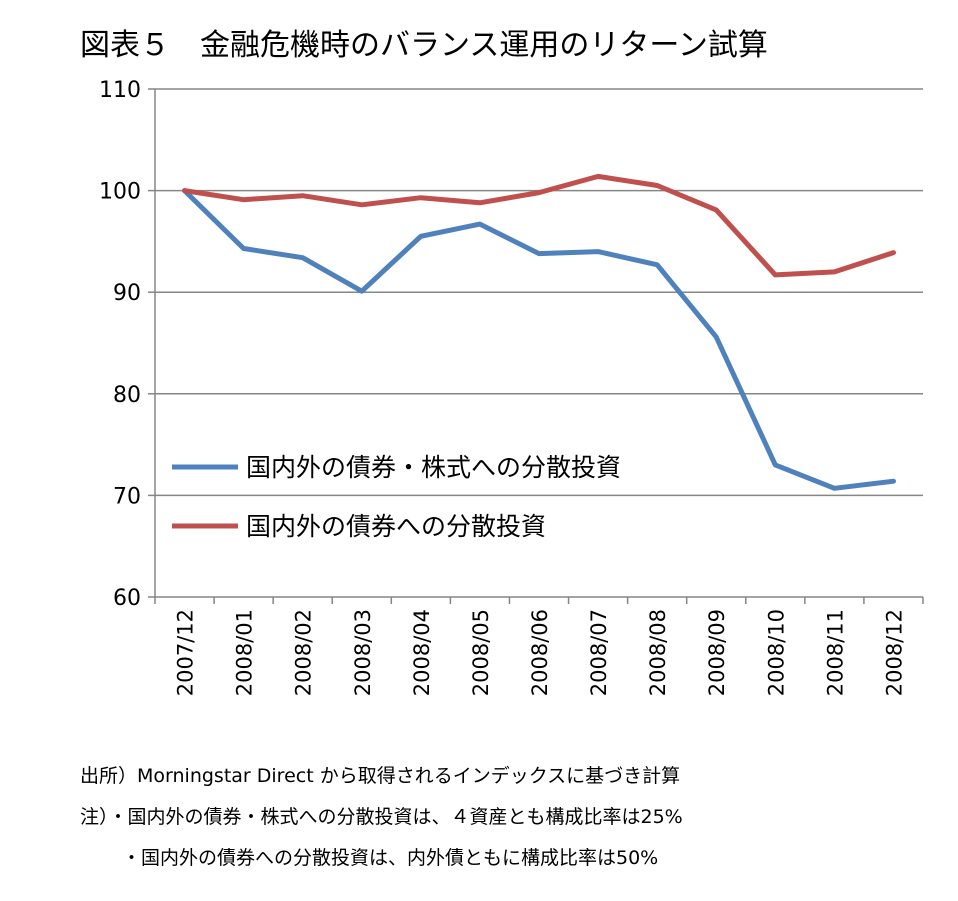 The height and width of the screenshot is (901, 958). What do you see at coordinates (186, 652) in the screenshot?
I see `x-tick-label: 2007/12` at bounding box center [186, 652].